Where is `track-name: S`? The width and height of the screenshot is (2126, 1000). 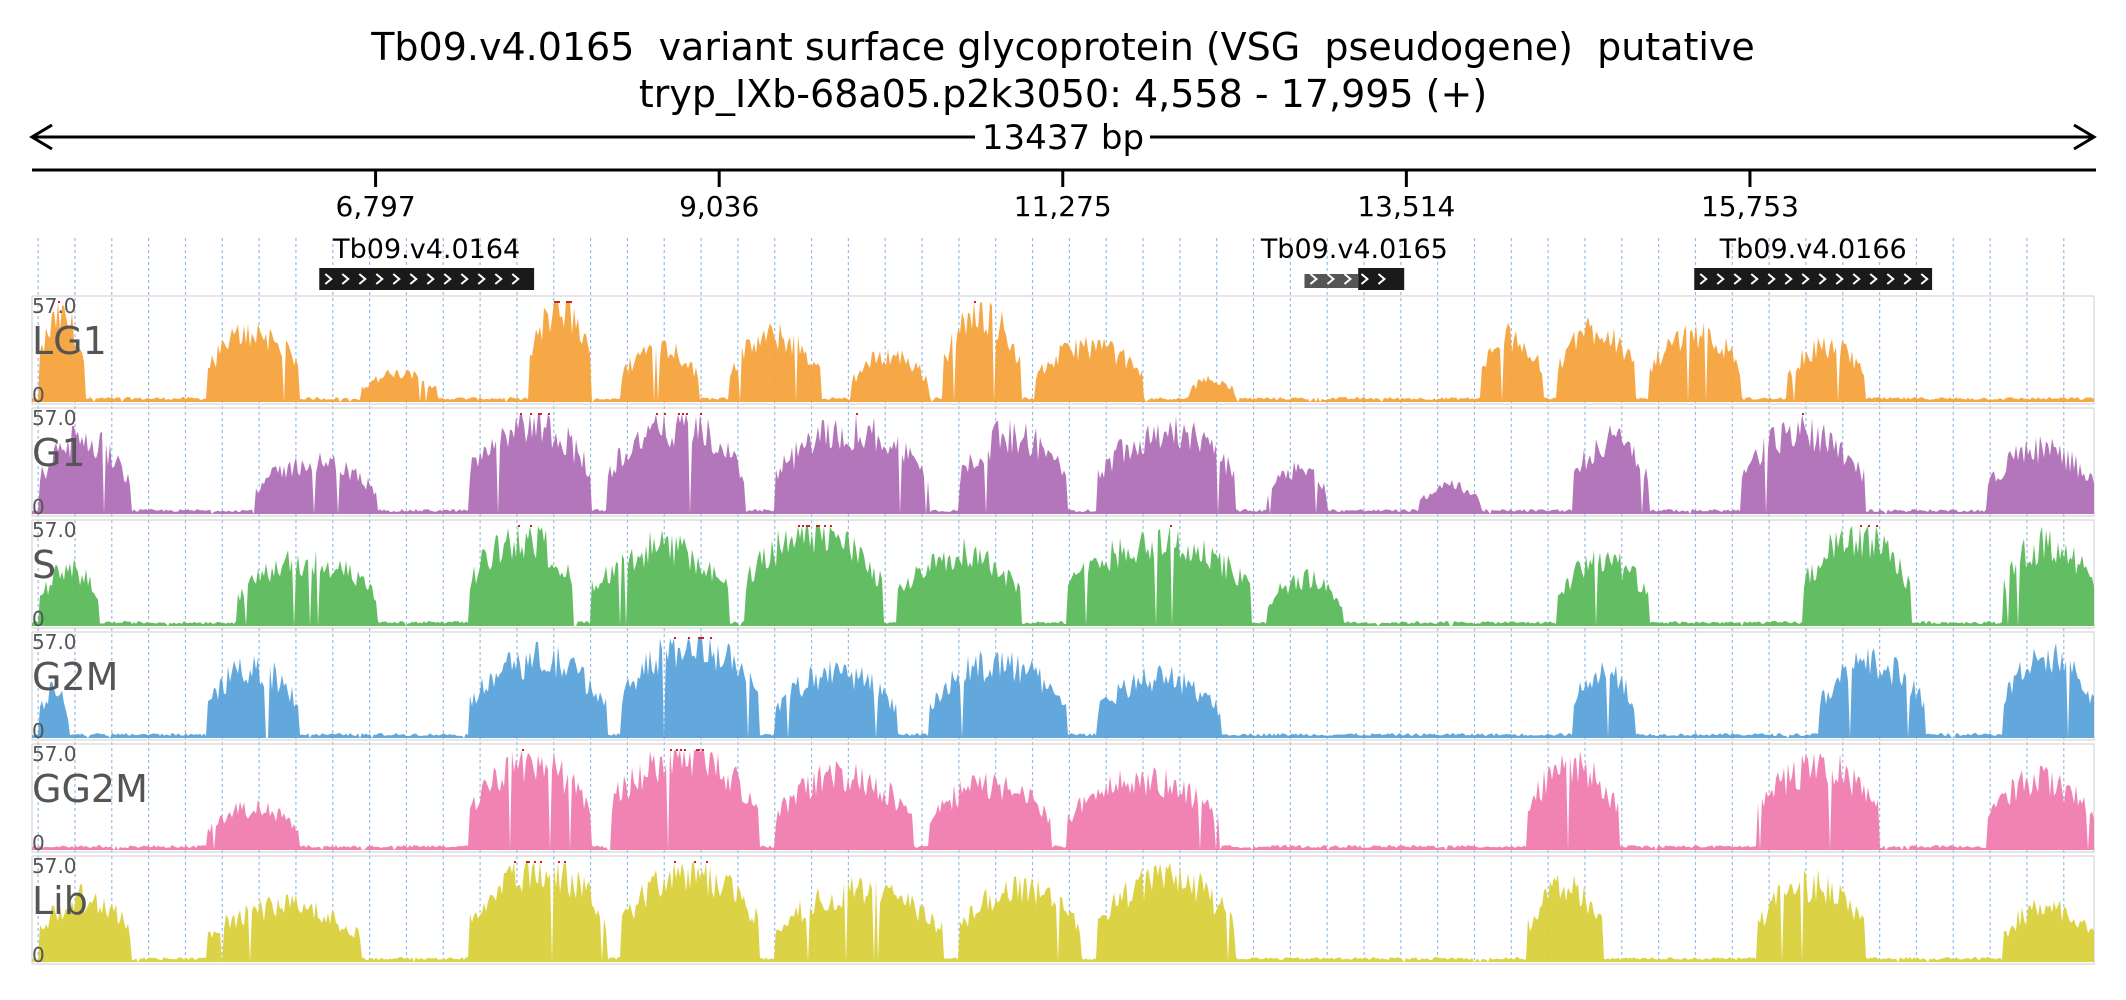 track-name: S is located at coordinates (44, 565).